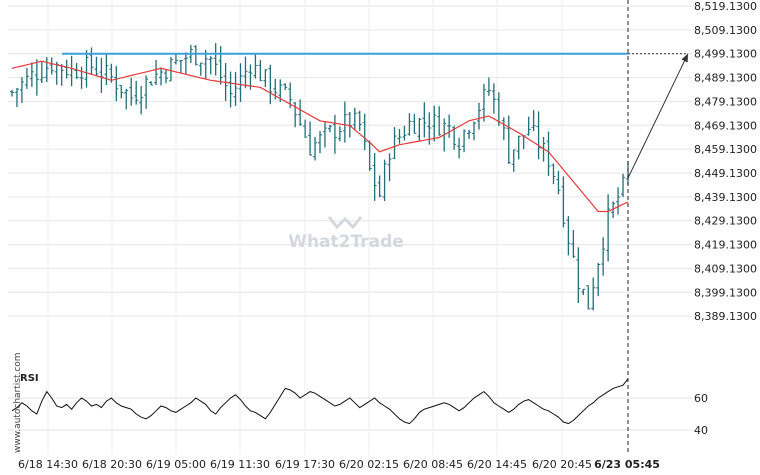  Describe the element at coordinates (346, 234) in the screenshot. I see `watermark-logo: What2Trade` at that location.